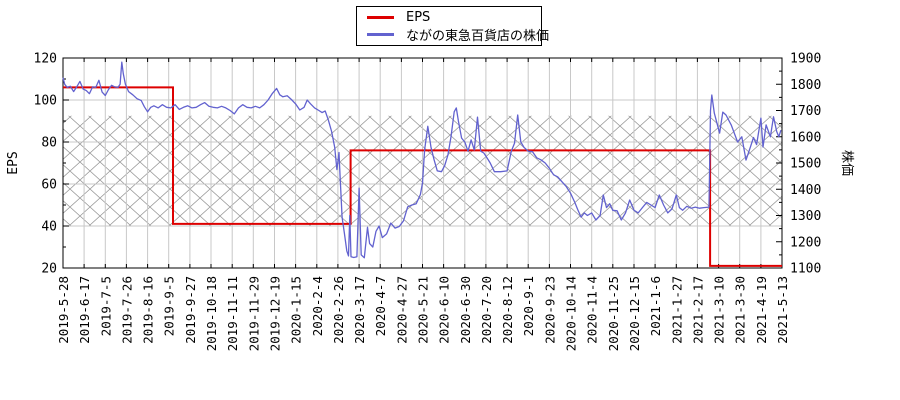 The height and width of the screenshot is (400, 900). I want to click on price-tick-label: 1100, so click(805, 269).